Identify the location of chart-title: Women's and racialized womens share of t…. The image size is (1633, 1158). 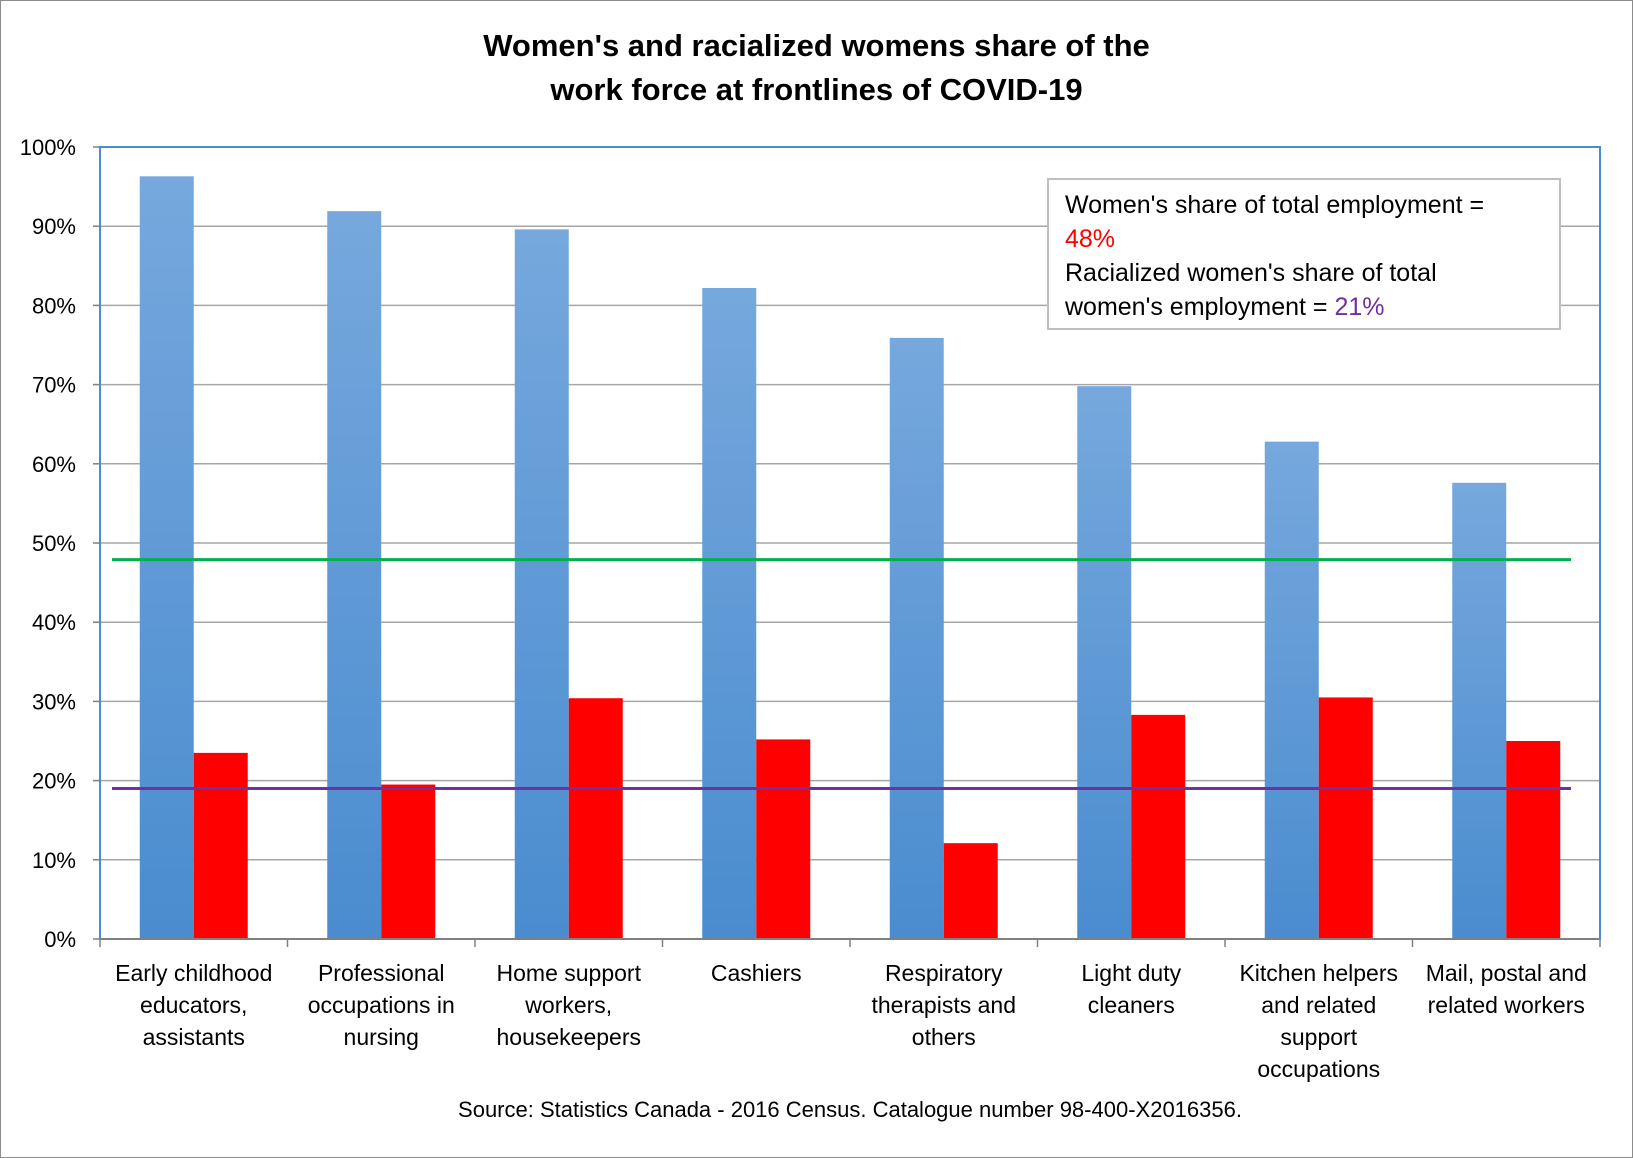
(816, 68).